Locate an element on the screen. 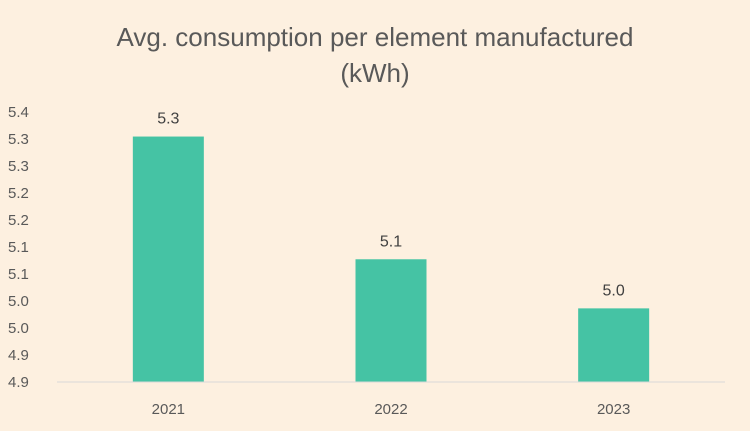 This screenshot has width=750, height=431. data-label-2021: 5.3 is located at coordinates (168, 119).